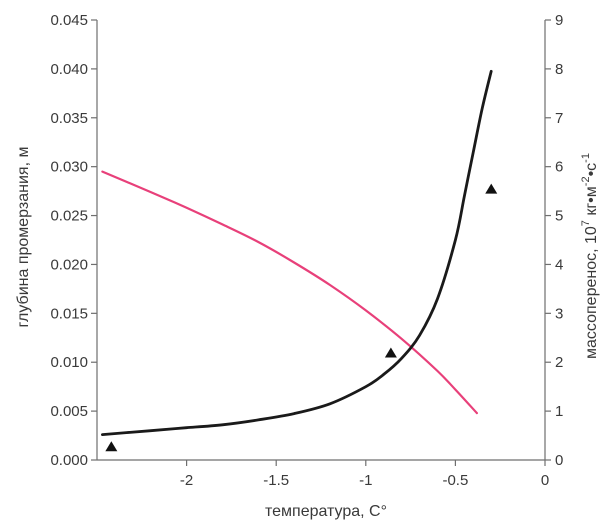  What do you see at coordinates (586, 158) in the screenshot?
I see `axis-title-superscript: -1` at bounding box center [586, 158].